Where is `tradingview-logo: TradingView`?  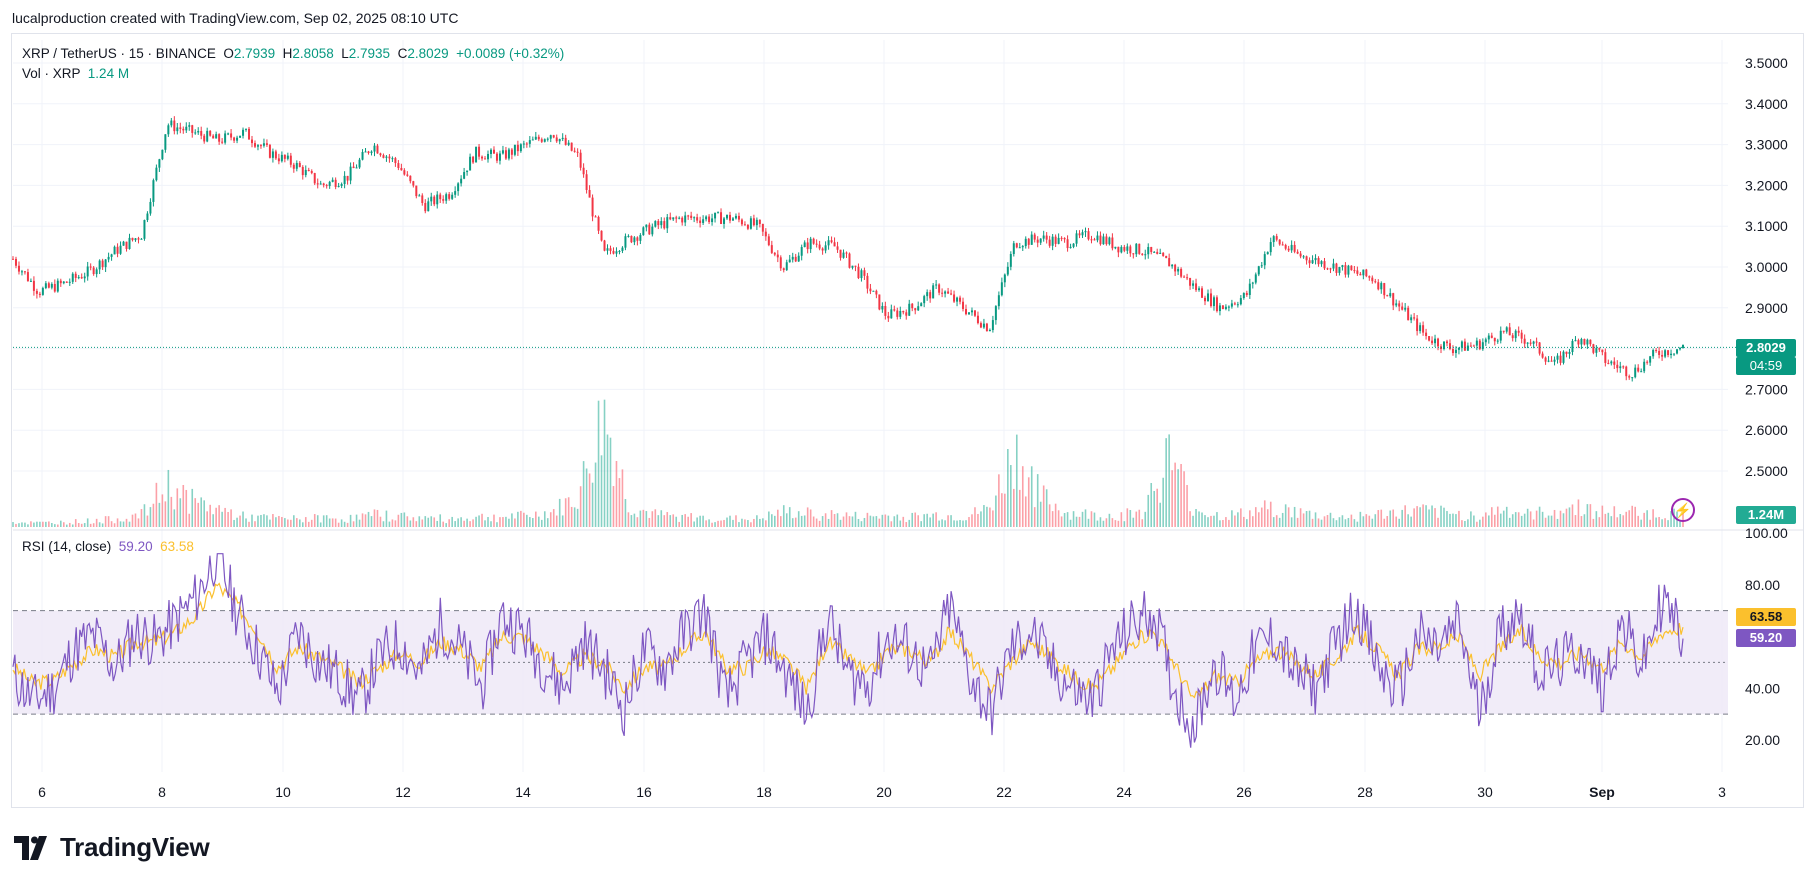
tradingview-logo: TradingView is located at coordinates (112, 847).